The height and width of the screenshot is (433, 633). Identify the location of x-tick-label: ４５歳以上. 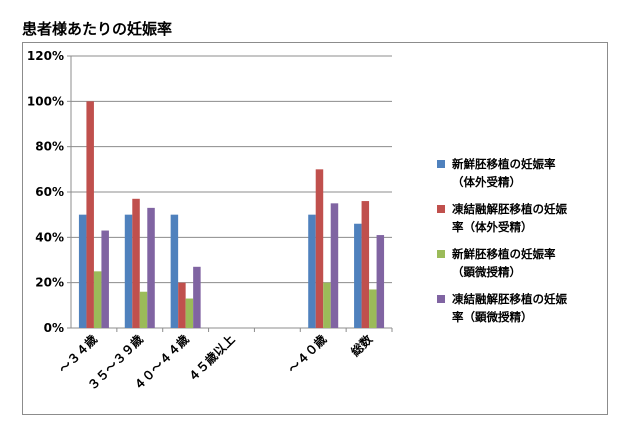
(211, 358).